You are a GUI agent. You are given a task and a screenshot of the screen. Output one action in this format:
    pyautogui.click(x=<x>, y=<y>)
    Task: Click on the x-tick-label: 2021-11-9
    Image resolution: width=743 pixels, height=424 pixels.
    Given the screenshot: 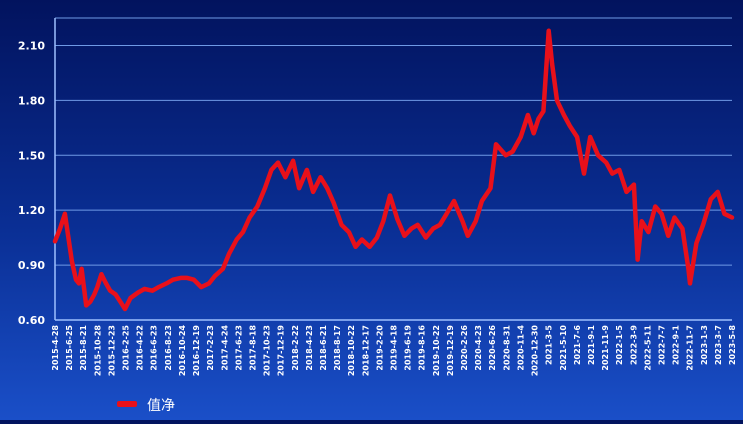 What is the action you would take?
    pyautogui.click(x=605, y=348)
    